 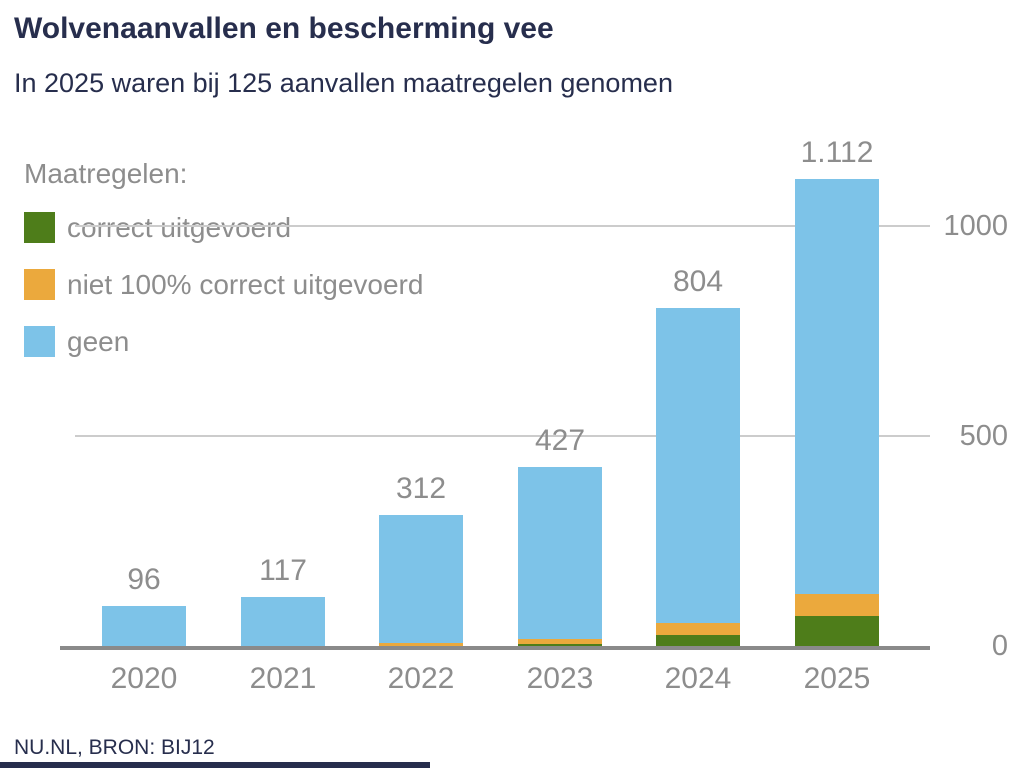 I want to click on legend-item-label: correct uitgevoerd, so click(x=179, y=227).